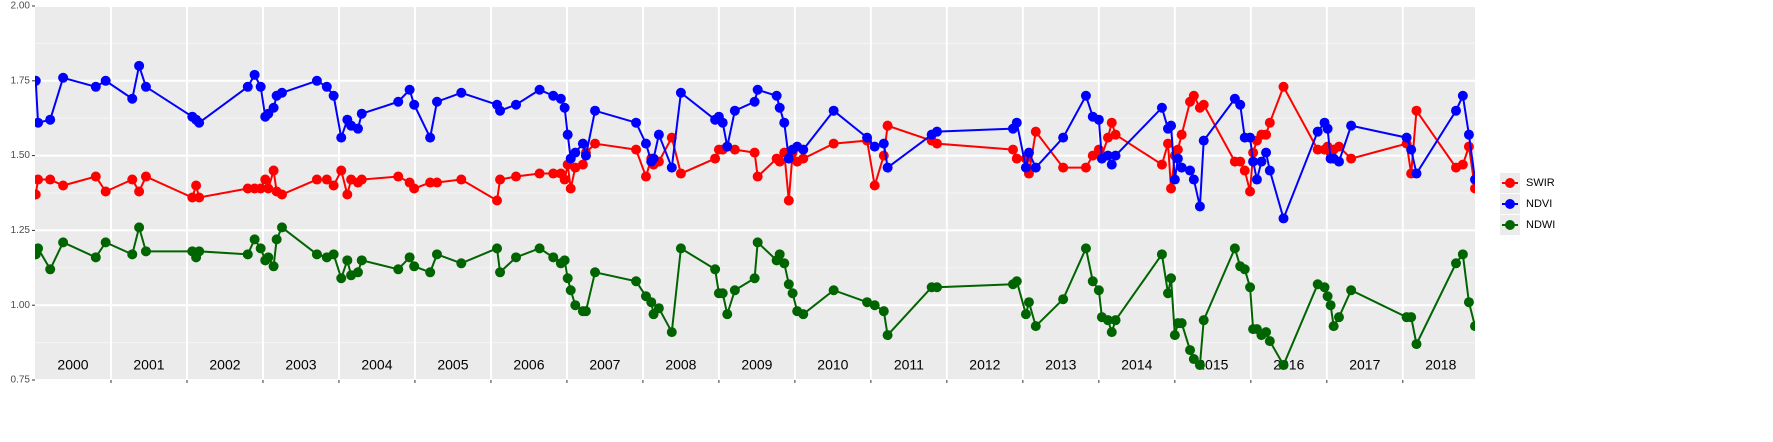  I want to click on year-label: 2017, so click(1364, 365).